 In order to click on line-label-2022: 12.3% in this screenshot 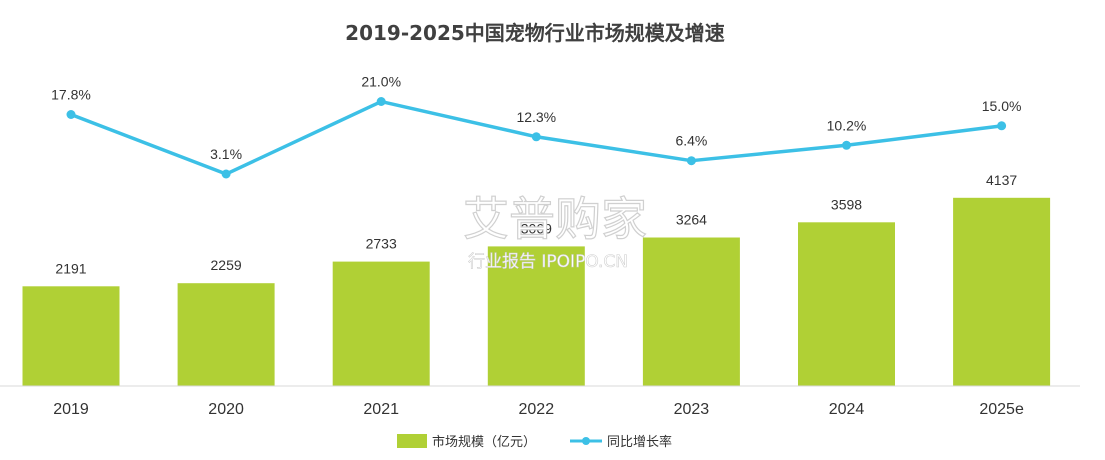, I will do `click(536, 117)`.